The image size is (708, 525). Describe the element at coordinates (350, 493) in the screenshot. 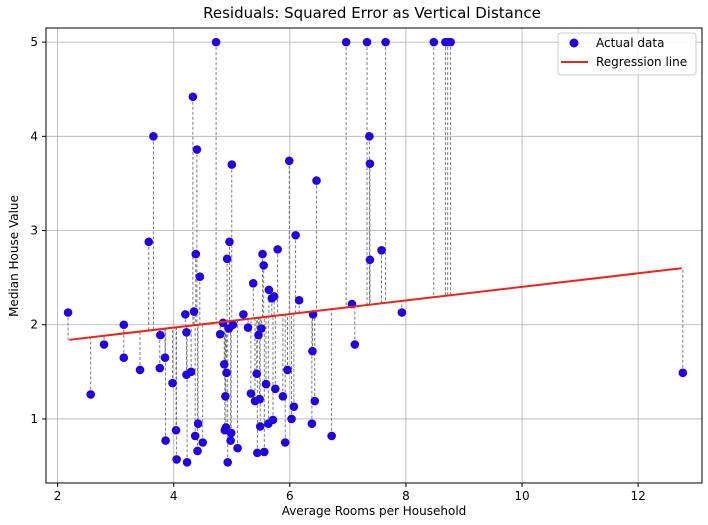

I see `x-axis-ticks: 2 4 6 8 10 12` at that location.